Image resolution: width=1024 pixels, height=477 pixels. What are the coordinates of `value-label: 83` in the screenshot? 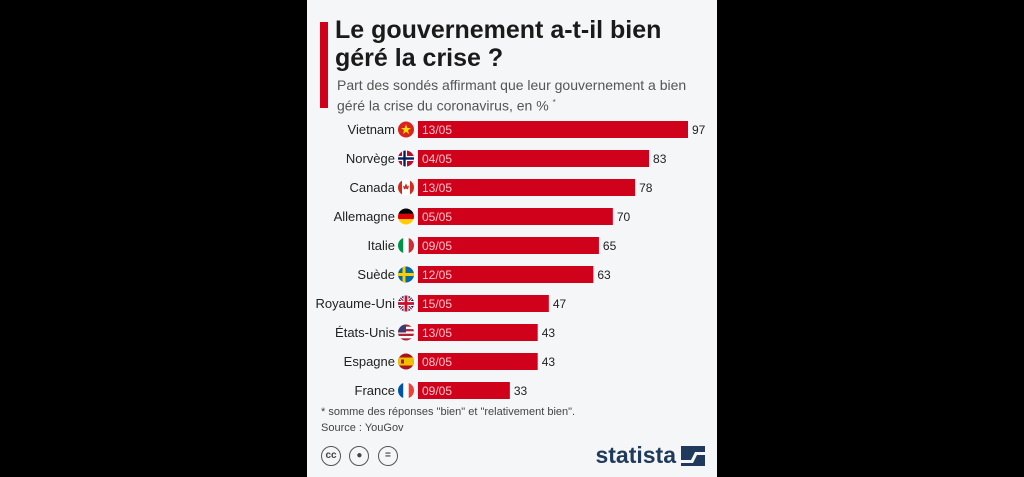 It's located at (660, 159).